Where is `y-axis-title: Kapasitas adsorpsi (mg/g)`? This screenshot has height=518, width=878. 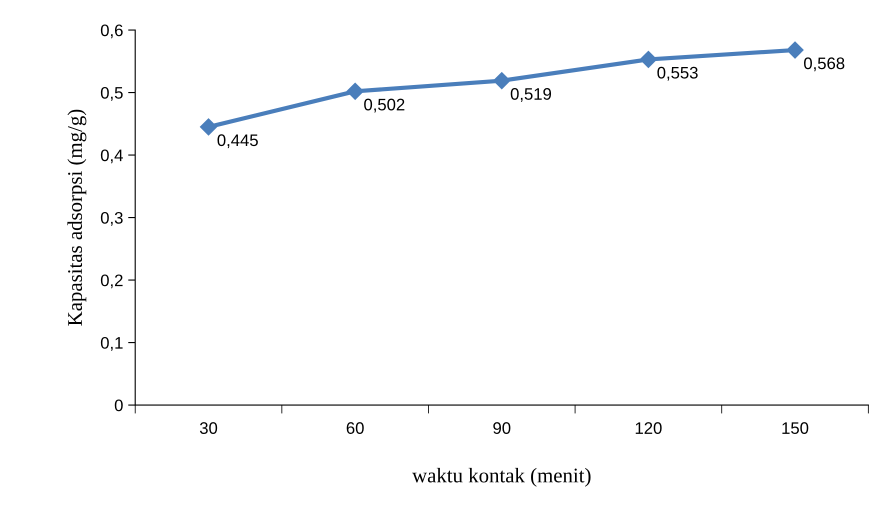
y-axis-title: Kapasitas adsorpsi (mg/g) is located at coordinates (76, 218).